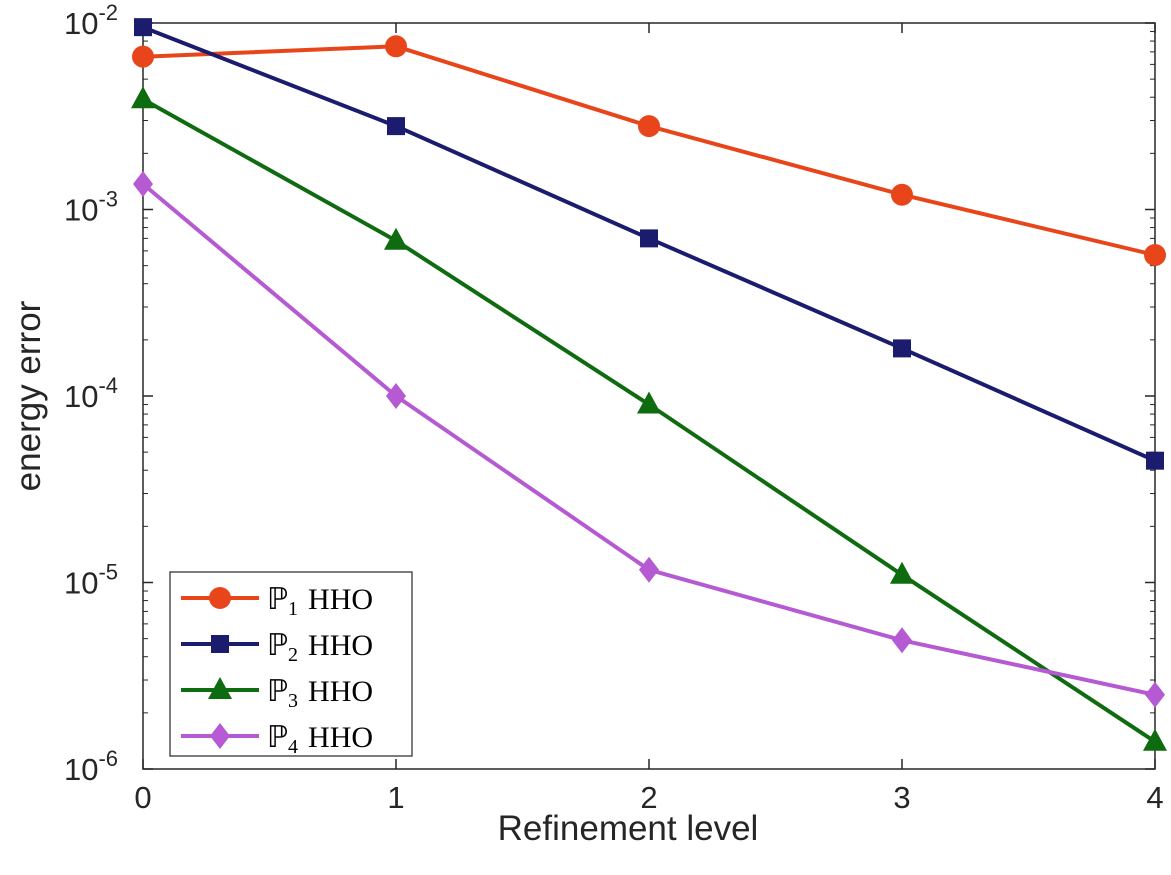  What do you see at coordinates (628, 828) in the screenshot?
I see `x-axis-label: Refinement level` at bounding box center [628, 828].